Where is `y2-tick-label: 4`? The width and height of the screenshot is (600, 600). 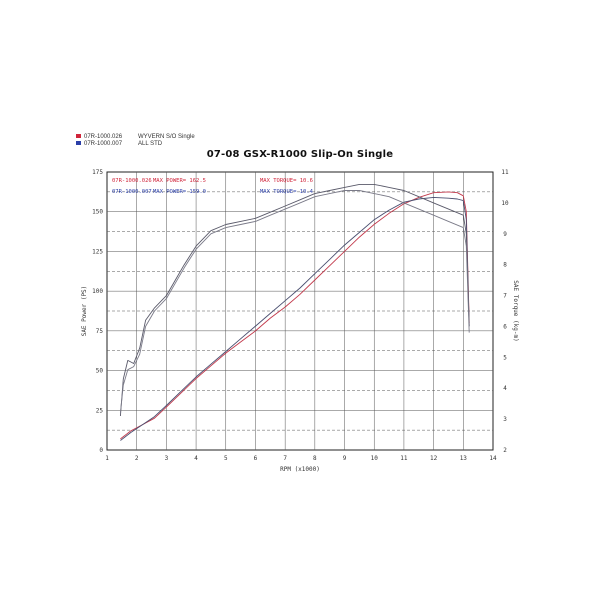
y2-tick-label: 4 is located at coordinates (505, 388).